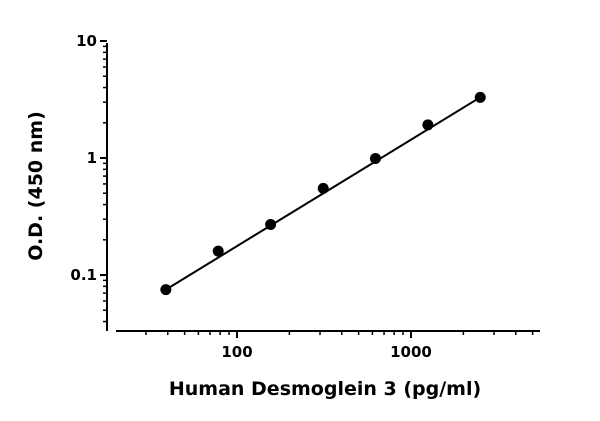 This screenshot has width=600, height=421. What do you see at coordinates (92, 158) in the screenshot?
I see `y-tick-label: 1` at bounding box center [92, 158].